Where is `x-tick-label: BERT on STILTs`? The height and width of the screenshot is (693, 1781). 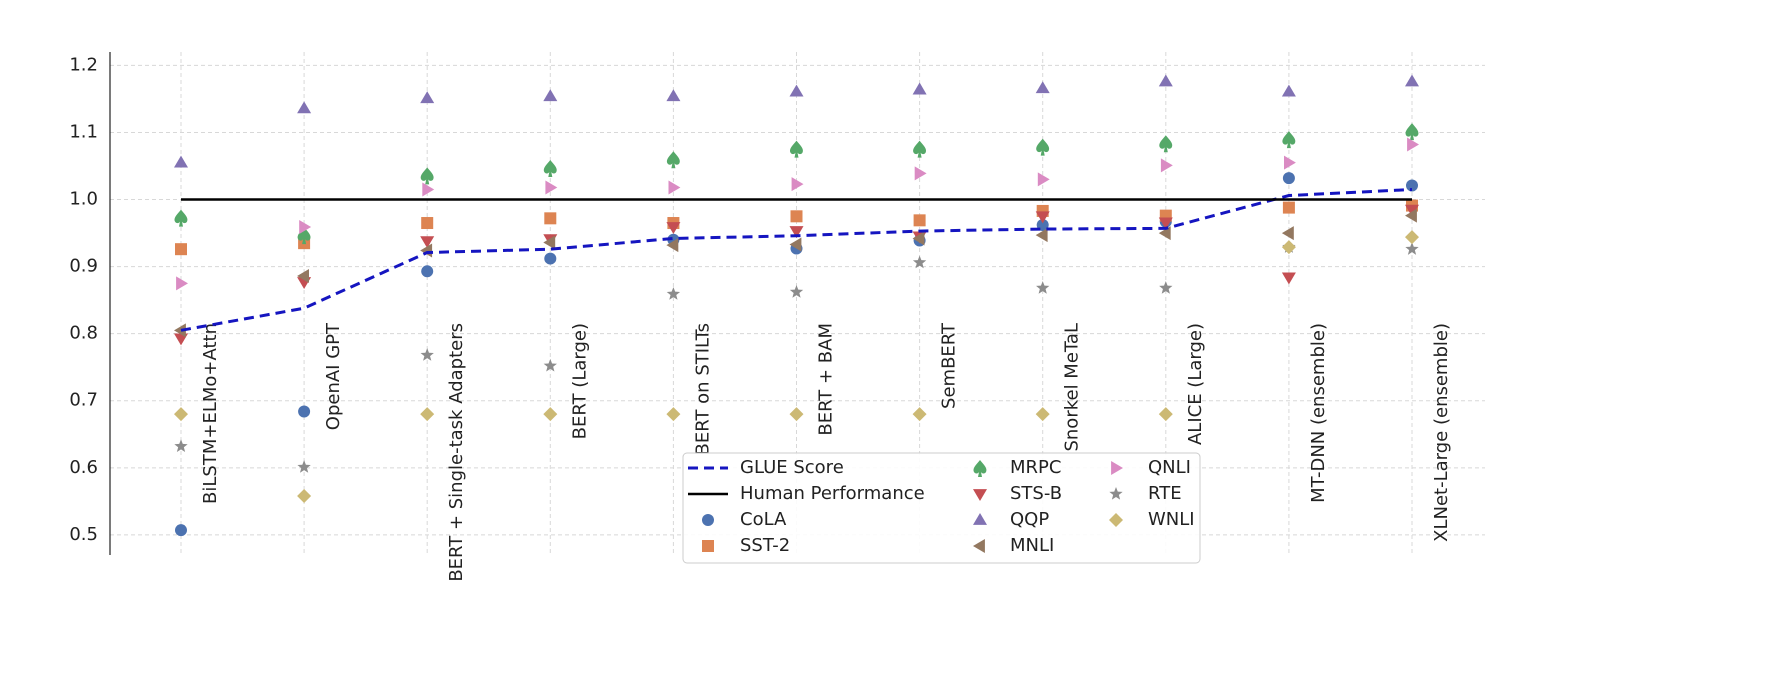 x-tick-label: BERT on STILTs is located at coordinates (702, 389).